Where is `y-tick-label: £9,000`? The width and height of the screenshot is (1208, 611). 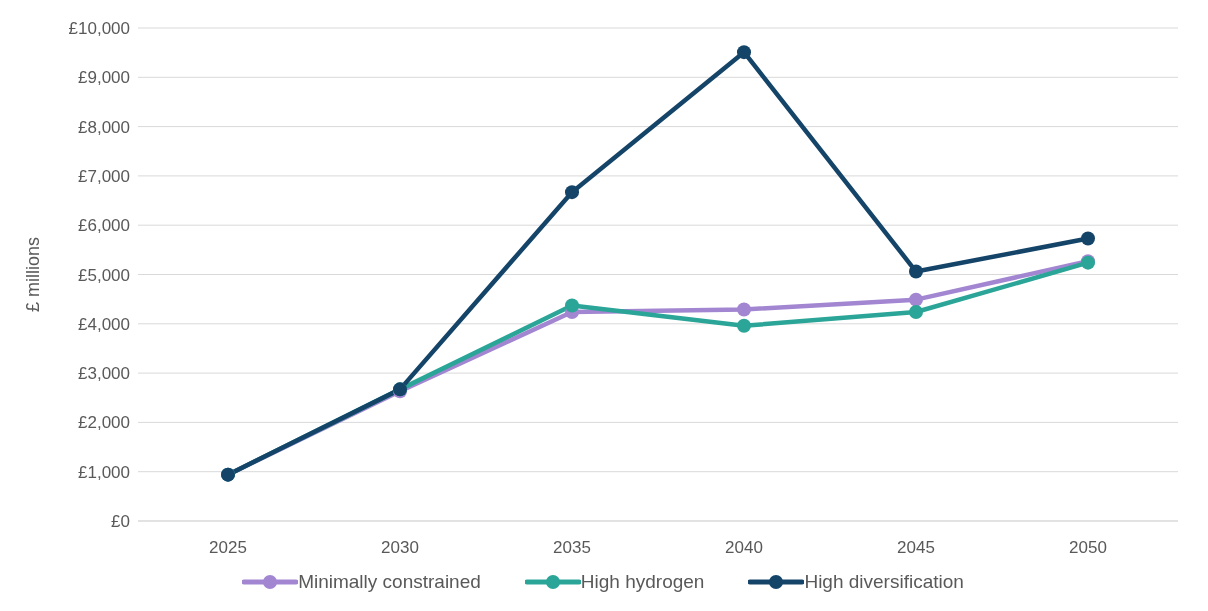 y-tick-label: £9,000 is located at coordinates (104, 78).